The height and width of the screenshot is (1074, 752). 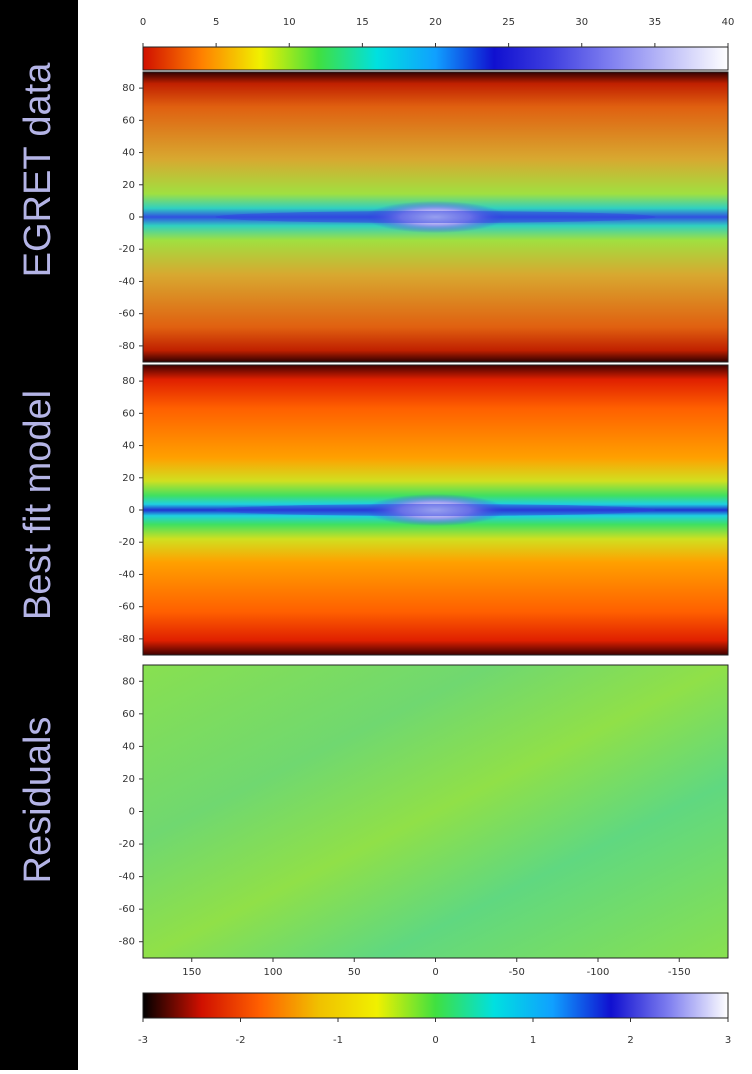 I want to click on tick-label: 30, so click(x=581, y=22).